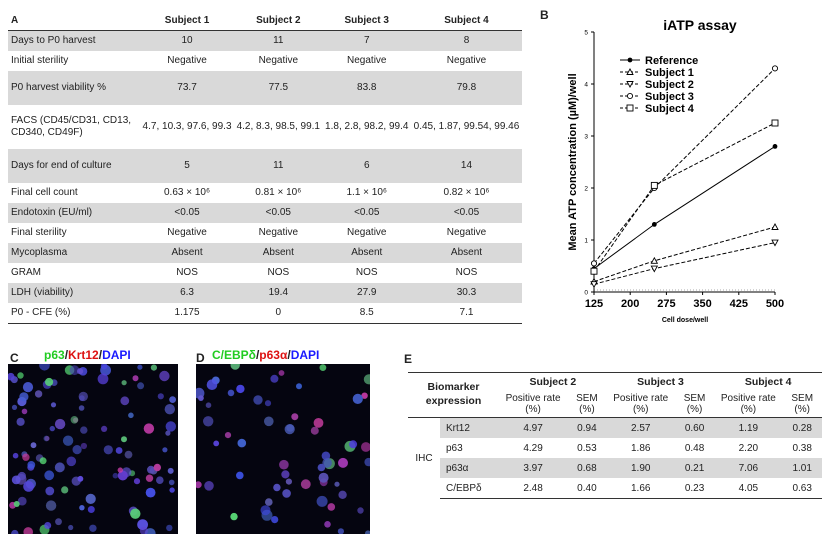 This screenshot has width=831, height=538. I want to click on stain-label-red: p63α, so click(273, 355).